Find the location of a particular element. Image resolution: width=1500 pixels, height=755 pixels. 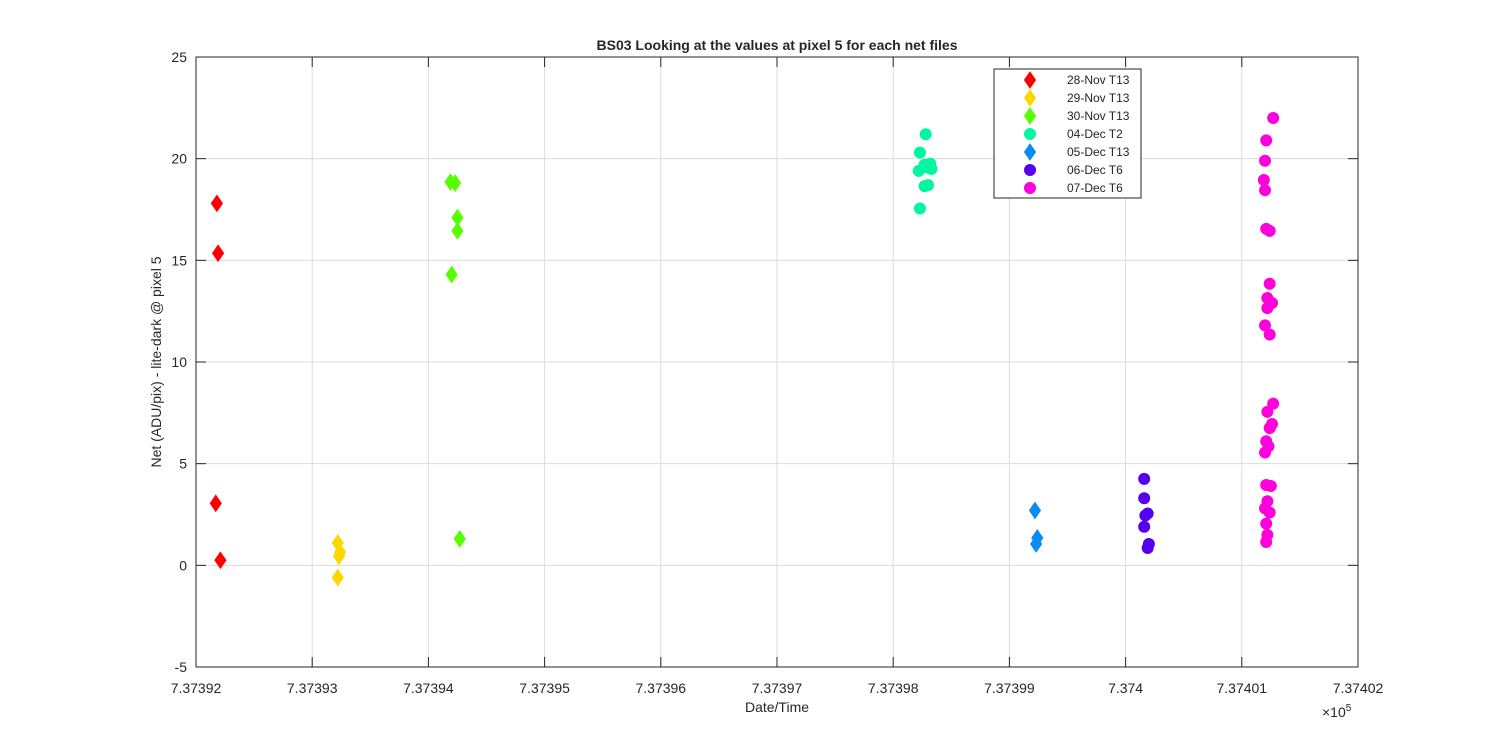

legend-entry: 04-Dec T2 is located at coordinates (1073, 134).